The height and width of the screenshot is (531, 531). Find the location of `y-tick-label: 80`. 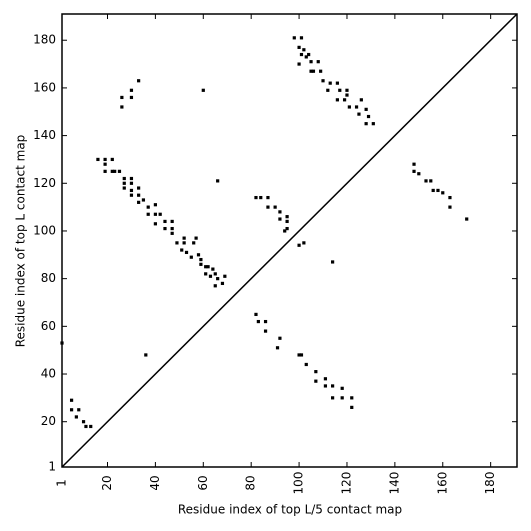

y-tick-label: 80 is located at coordinates (48, 278).